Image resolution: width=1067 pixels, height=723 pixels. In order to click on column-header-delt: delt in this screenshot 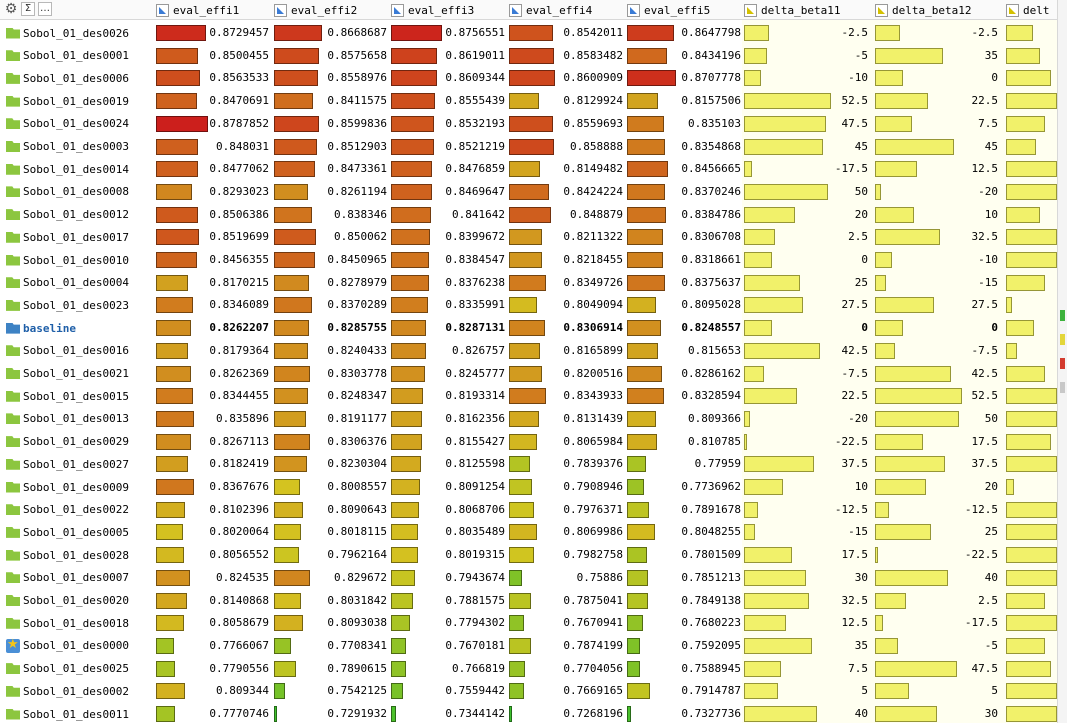, I will do `click(1029, 10)`.